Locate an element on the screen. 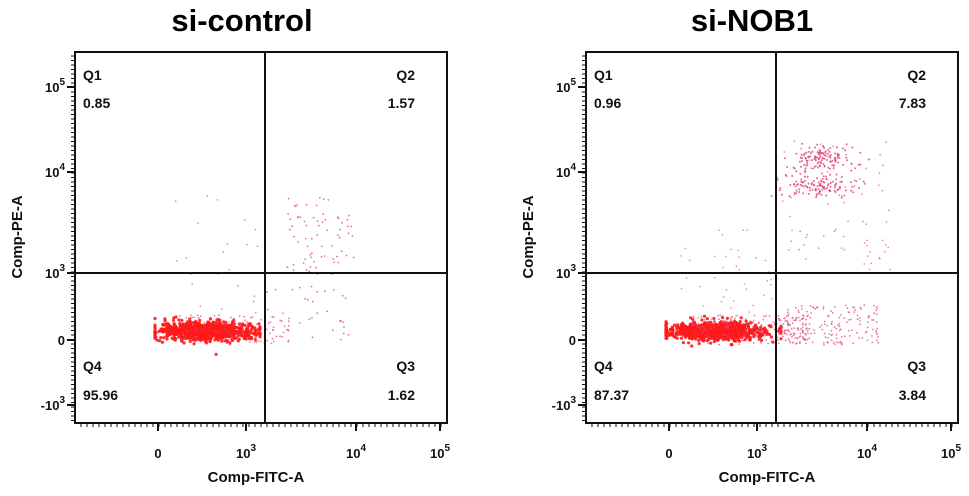  tick-base: 0 is located at coordinates (61, 340).